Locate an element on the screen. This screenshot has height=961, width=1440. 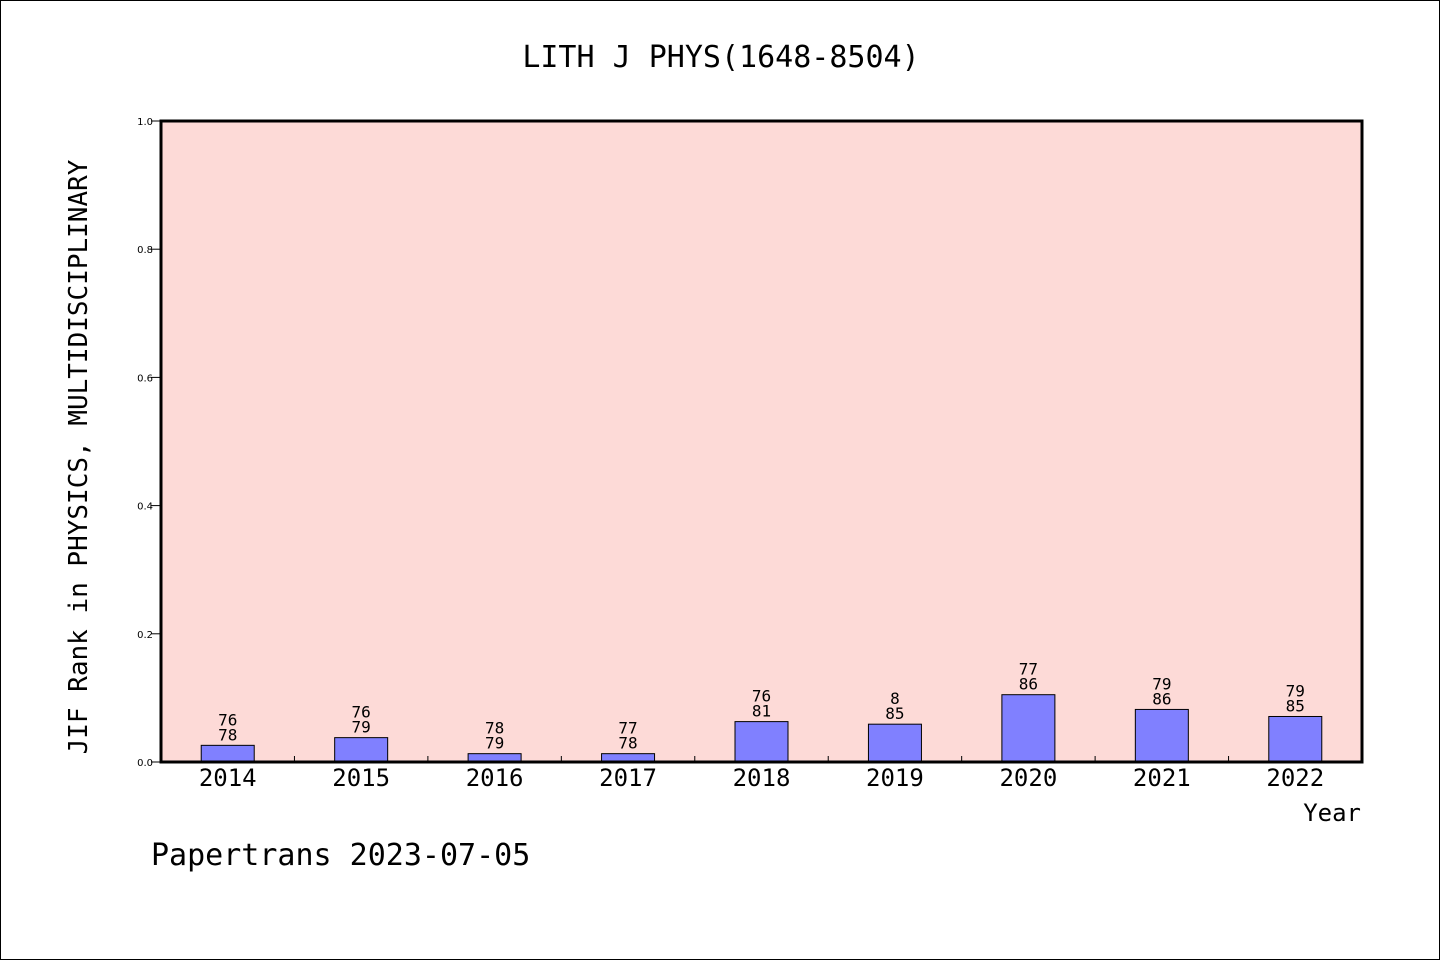
x-tick-label-2017: 2017 is located at coordinates (628, 778).